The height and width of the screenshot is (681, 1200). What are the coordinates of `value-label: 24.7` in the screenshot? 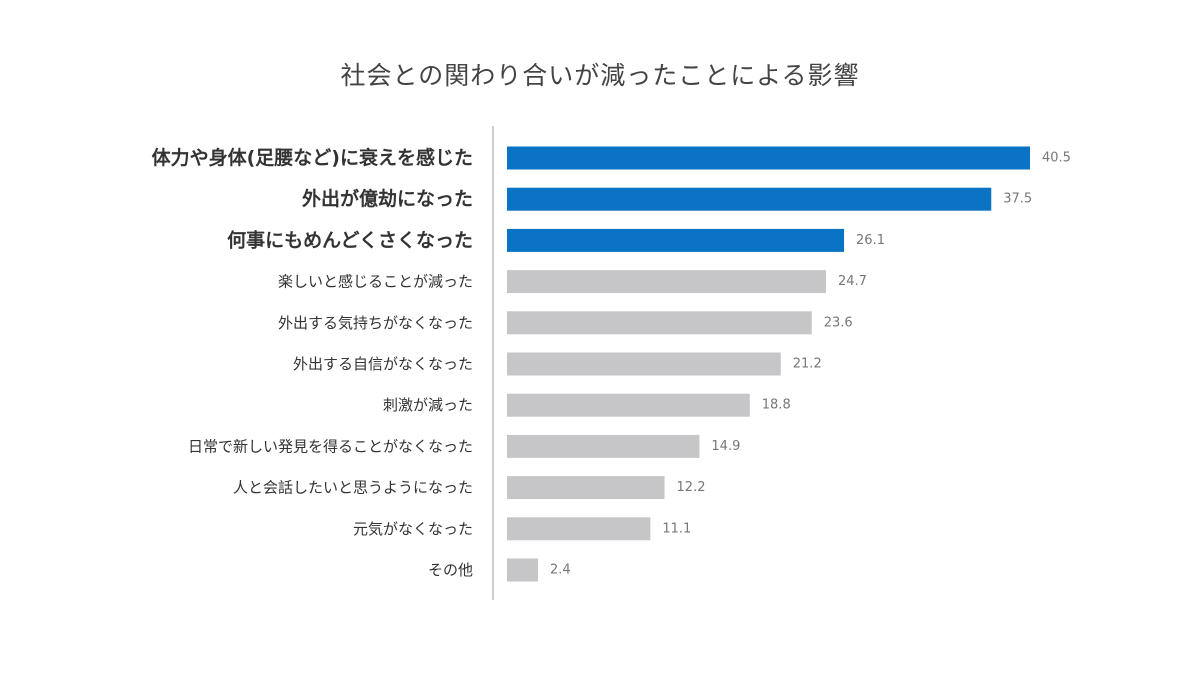 It's located at (852, 281).